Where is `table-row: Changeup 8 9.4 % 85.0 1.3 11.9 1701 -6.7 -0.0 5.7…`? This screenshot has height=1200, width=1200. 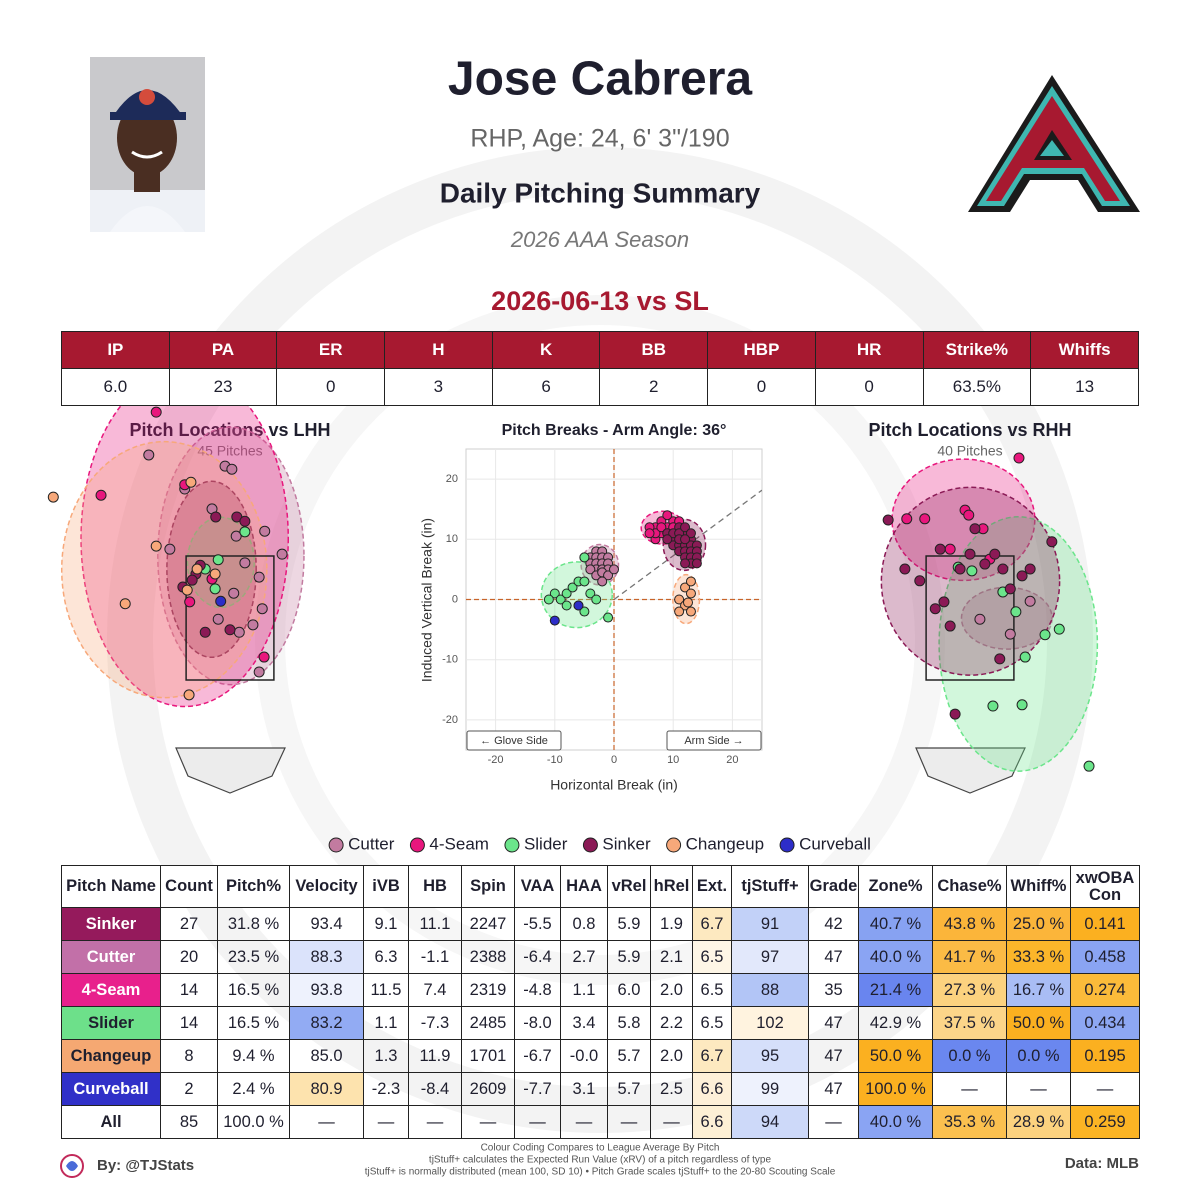 table-row: Changeup 8 9.4 % 85.0 1.3 11.9 1701 -6.7 -0.0 5.7… is located at coordinates (600, 1056).